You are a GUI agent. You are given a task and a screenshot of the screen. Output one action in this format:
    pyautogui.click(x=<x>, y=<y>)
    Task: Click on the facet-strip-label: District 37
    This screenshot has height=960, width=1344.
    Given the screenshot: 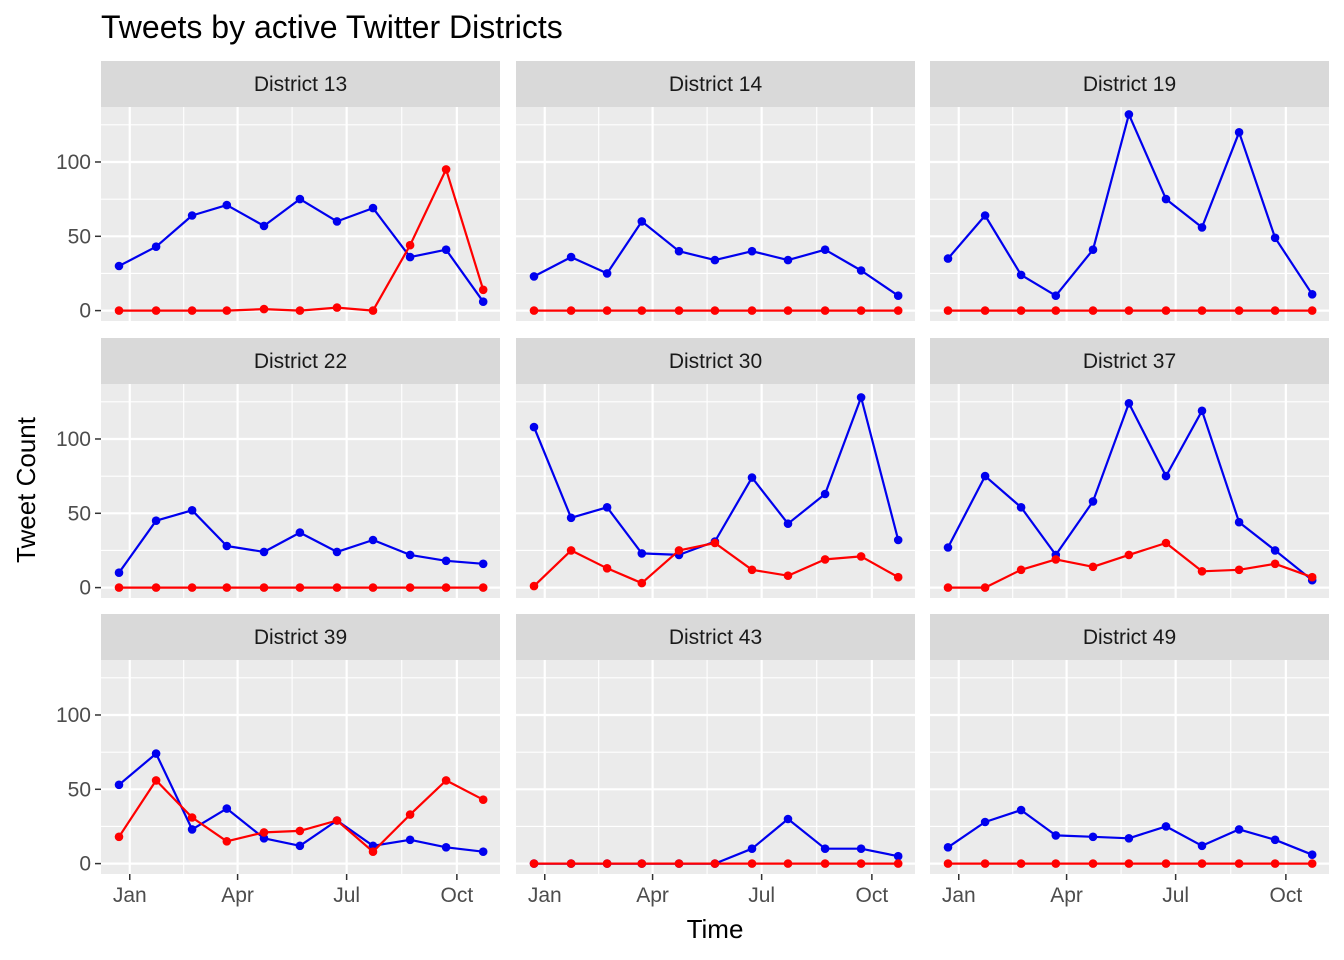 What is the action you would take?
    pyautogui.click(x=1129, y=361)
    